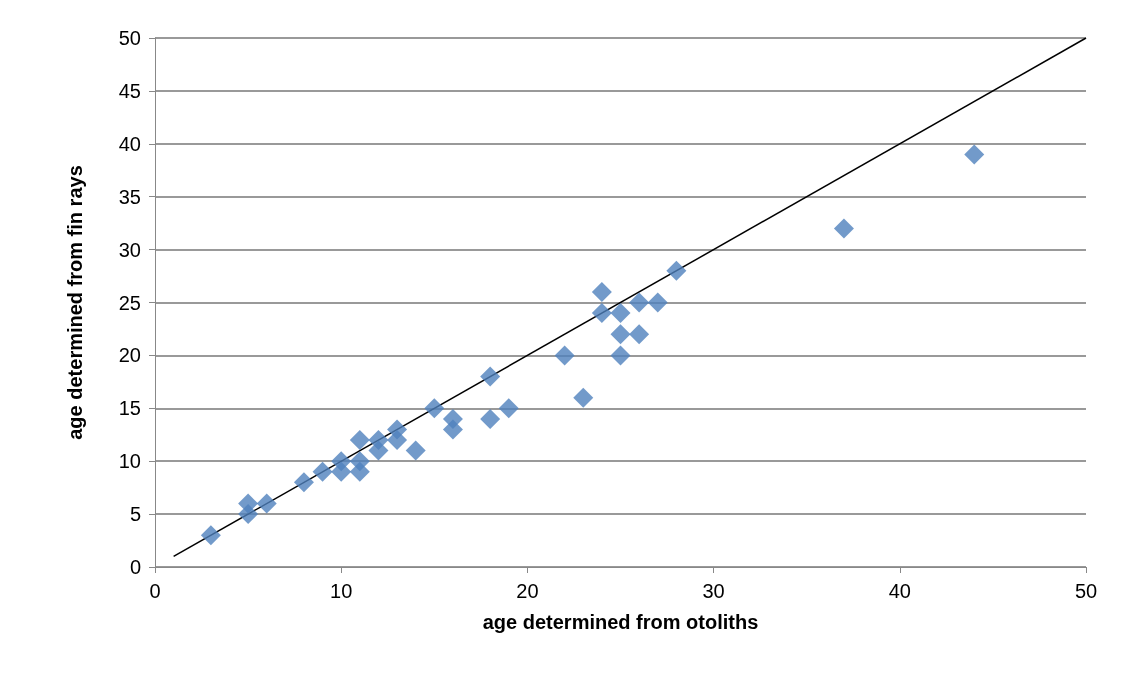 This screenshot has height=691, width=1127. I want to click on x-tick-label: 50, so click(1086, 591).